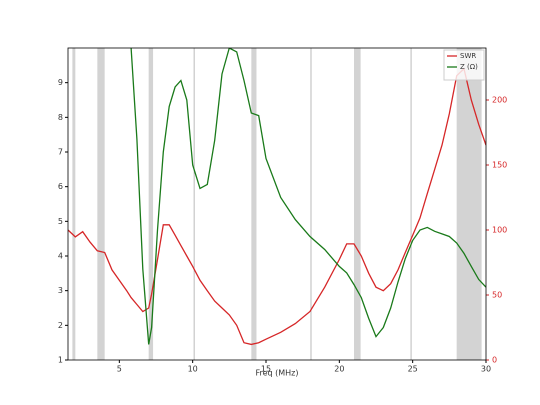 Image resolution: width=540 pixels, height=405 pixels. I want to click on y-tick-label: 3, so click(60, 290).